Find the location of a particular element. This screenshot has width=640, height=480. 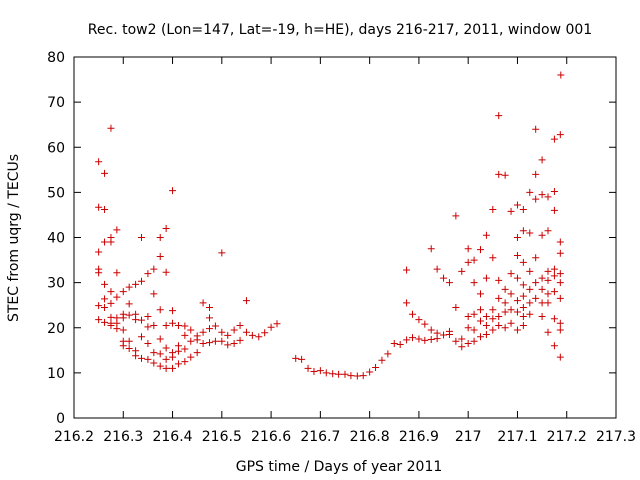

x-tick-label: 216.6 is located at coordinates (271, 437).